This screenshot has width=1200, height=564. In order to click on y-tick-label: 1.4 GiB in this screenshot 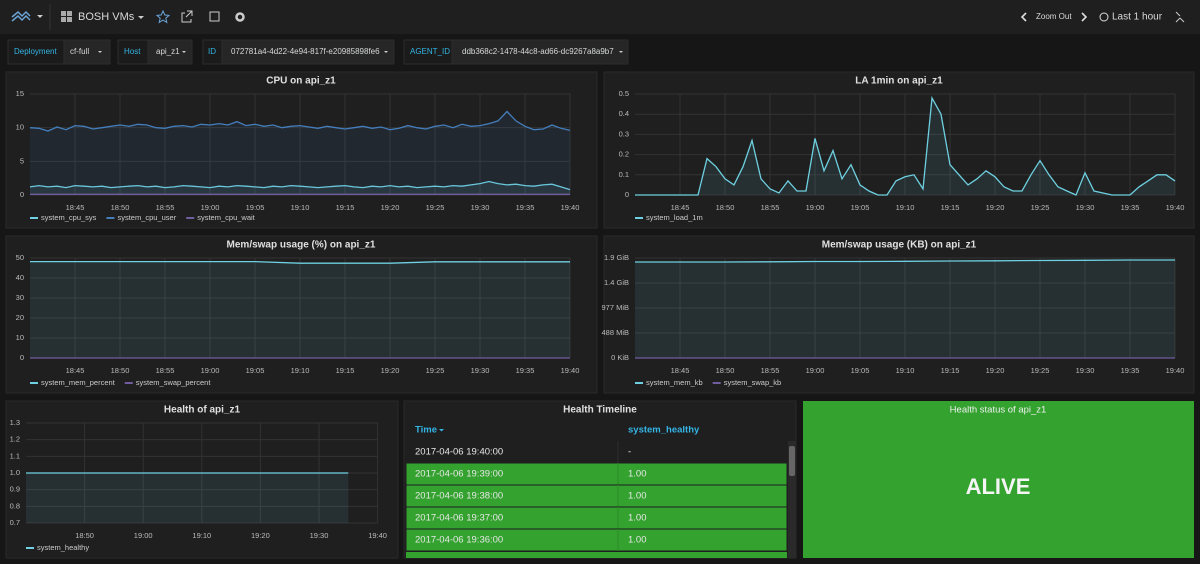, I will do `click(616, 282)`.